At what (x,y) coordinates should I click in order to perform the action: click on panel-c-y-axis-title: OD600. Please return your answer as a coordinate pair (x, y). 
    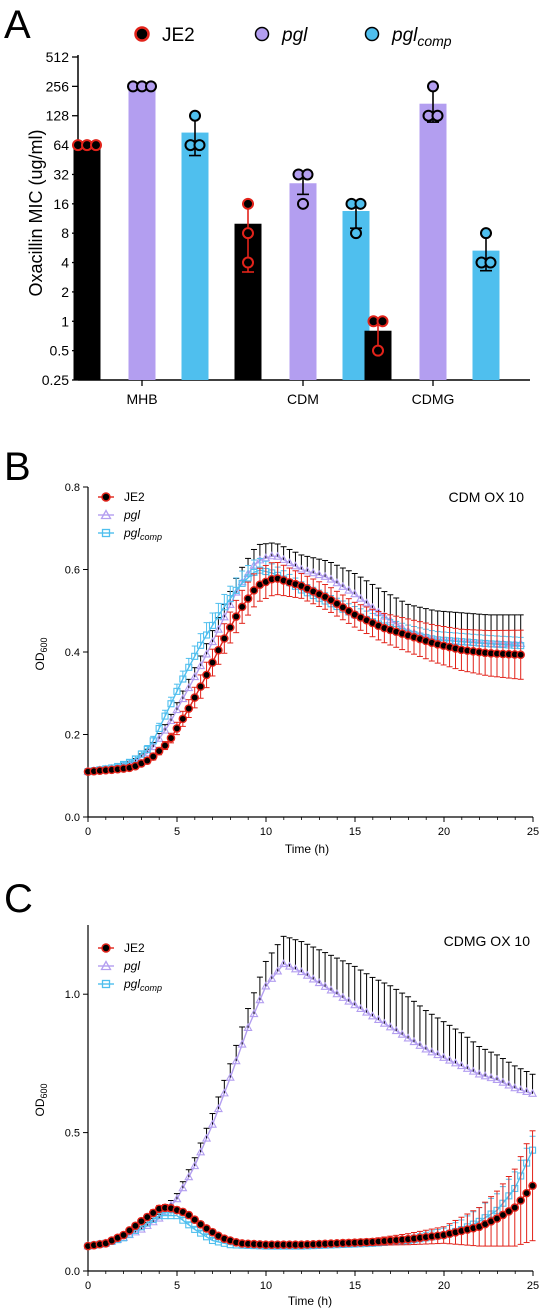
    Looking at the image, I should click on (41, 1099).